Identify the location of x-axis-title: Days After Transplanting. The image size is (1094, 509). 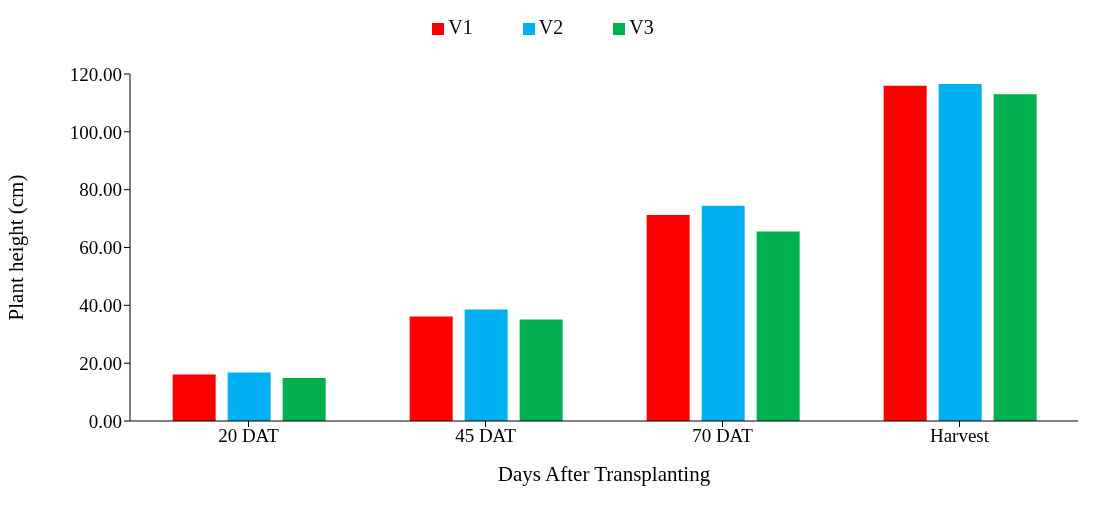
(604, 474).